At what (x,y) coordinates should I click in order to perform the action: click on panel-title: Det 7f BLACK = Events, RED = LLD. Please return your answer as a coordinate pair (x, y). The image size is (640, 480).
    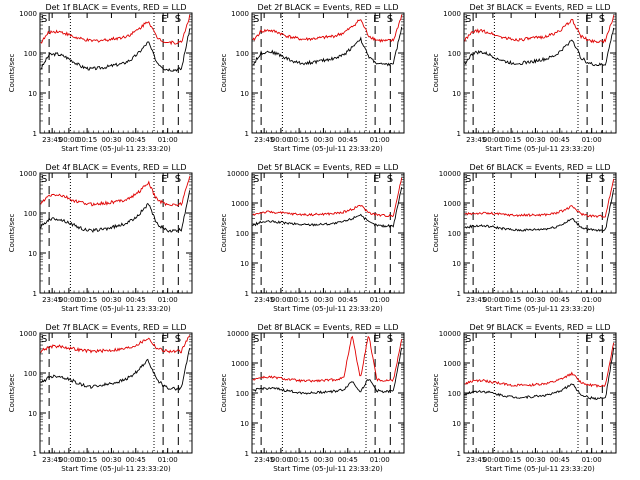
    Looking at the image, I should click on (115, 327).